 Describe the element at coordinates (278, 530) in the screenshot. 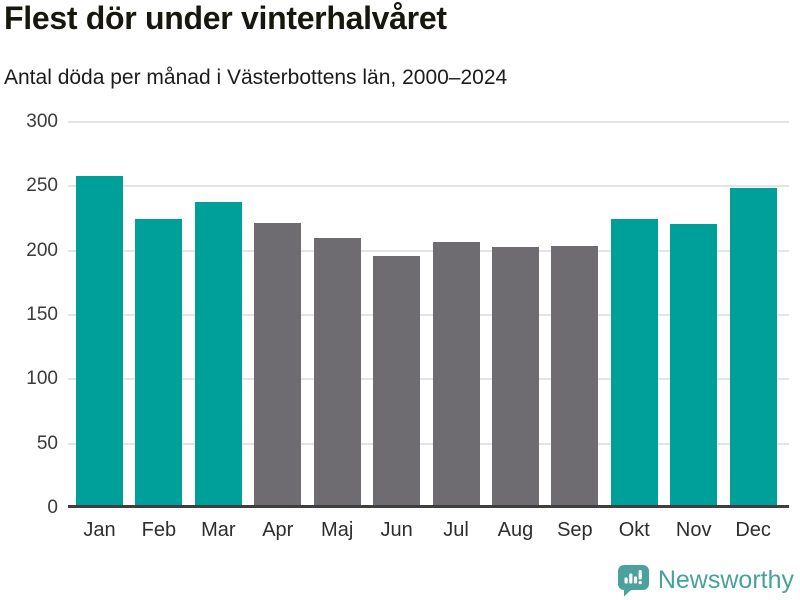

I see `x-tick-label: Apr` at that location.